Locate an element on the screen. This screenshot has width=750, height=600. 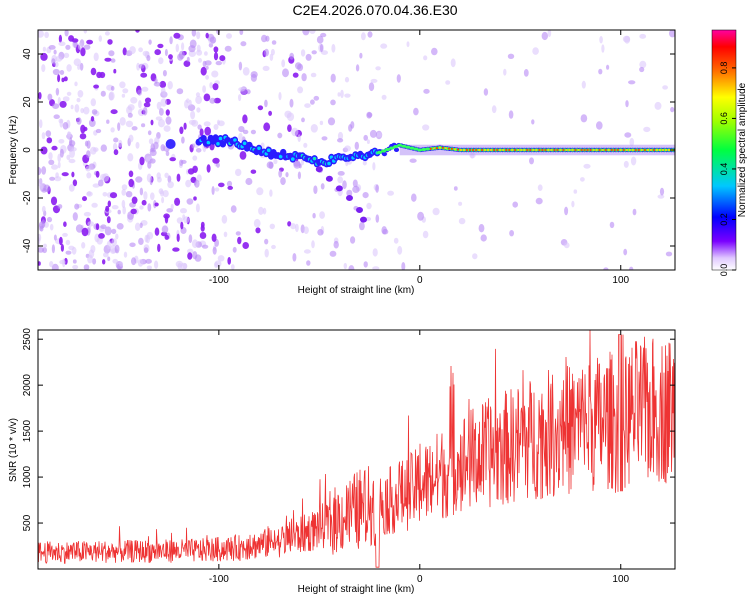
heatmap-ytick-label: 0 is located at coordinates (27, 150).